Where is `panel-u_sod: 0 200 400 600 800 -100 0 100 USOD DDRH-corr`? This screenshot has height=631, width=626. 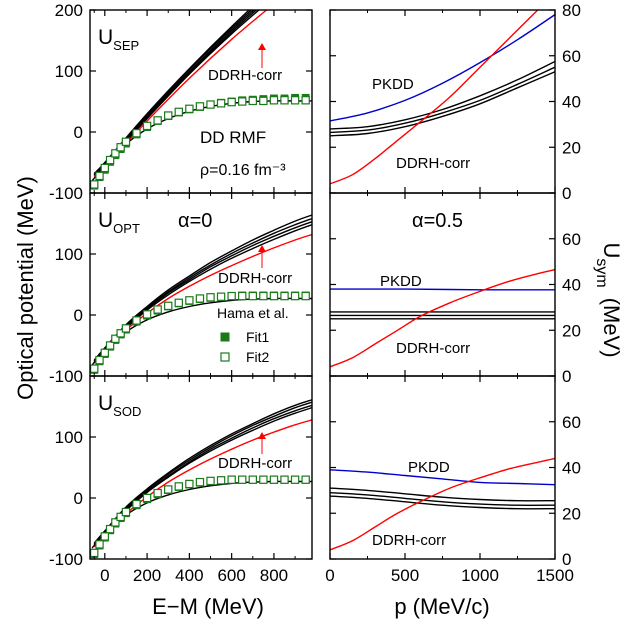 panel-u_sod: 0 200 400 600 800 -100 0 100 USOD DDRH-corr is located at coordinates (181, 480).